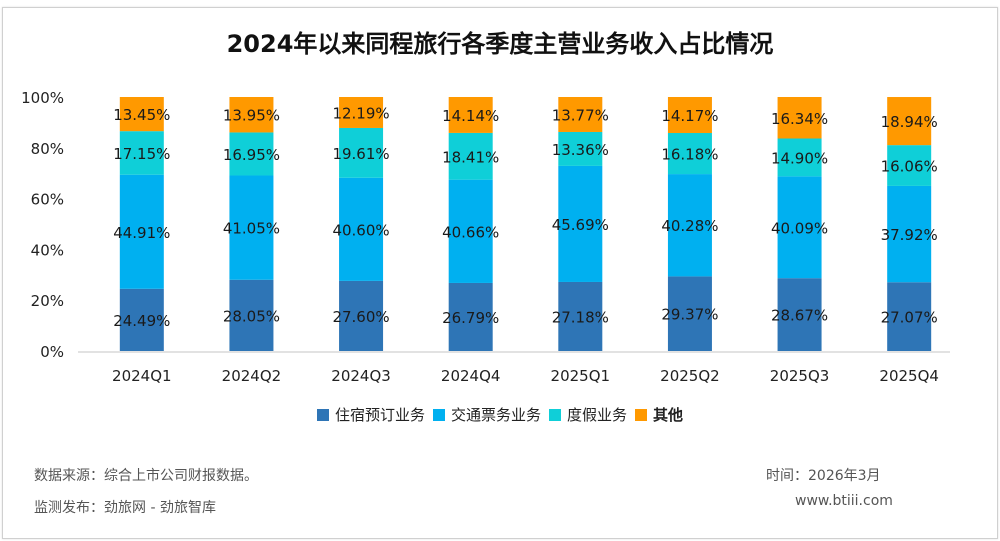  Describe the element at coordinates (47, 200) in the screenshot. I see `y-tick-label: 60%` at that location.